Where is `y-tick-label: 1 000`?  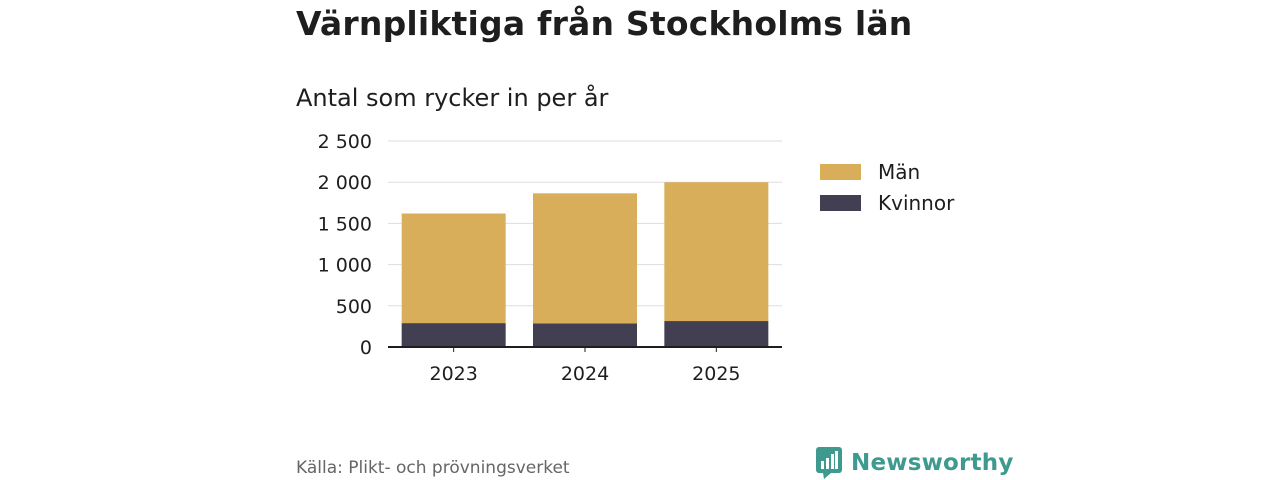 y-tick-label: 1 000 is located at coordinates (345, 266).